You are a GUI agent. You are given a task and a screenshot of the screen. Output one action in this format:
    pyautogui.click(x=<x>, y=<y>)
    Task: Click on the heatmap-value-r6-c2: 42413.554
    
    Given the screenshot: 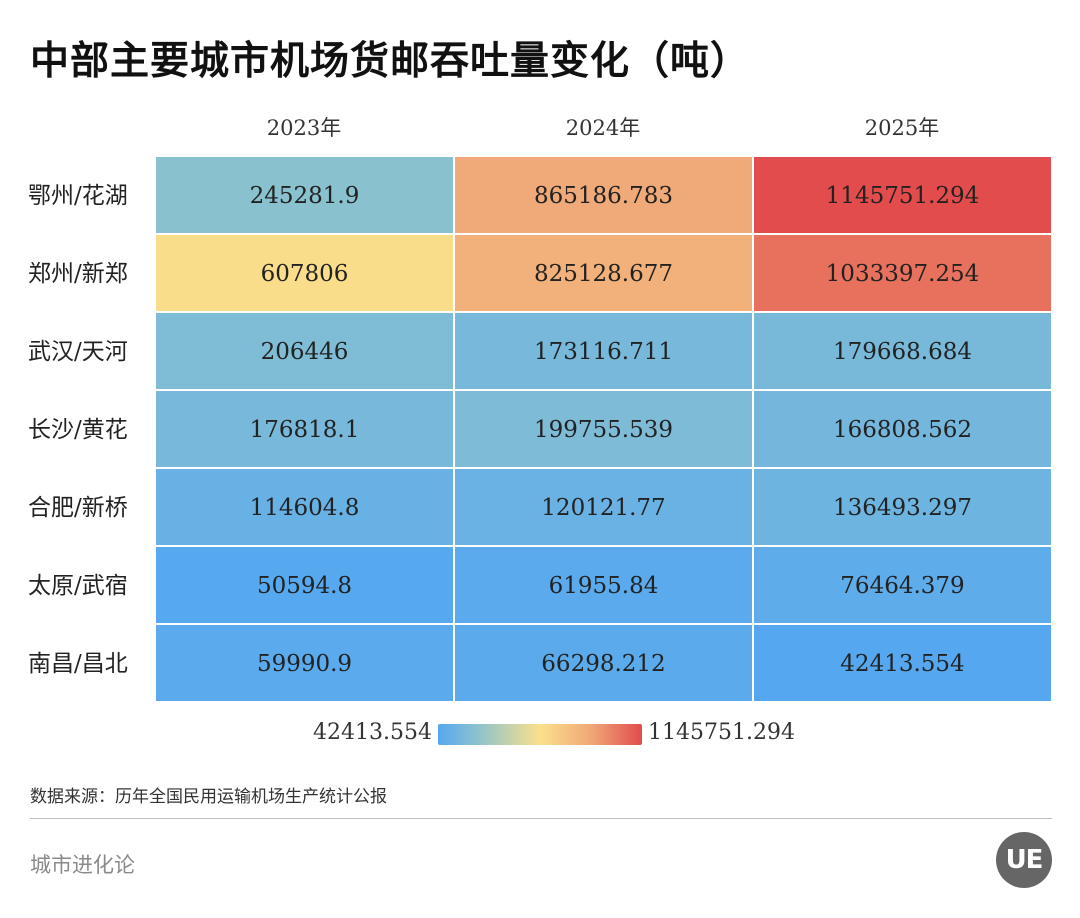 What is the action you would take?
    pyautogui.click(x=902, y=664)
    